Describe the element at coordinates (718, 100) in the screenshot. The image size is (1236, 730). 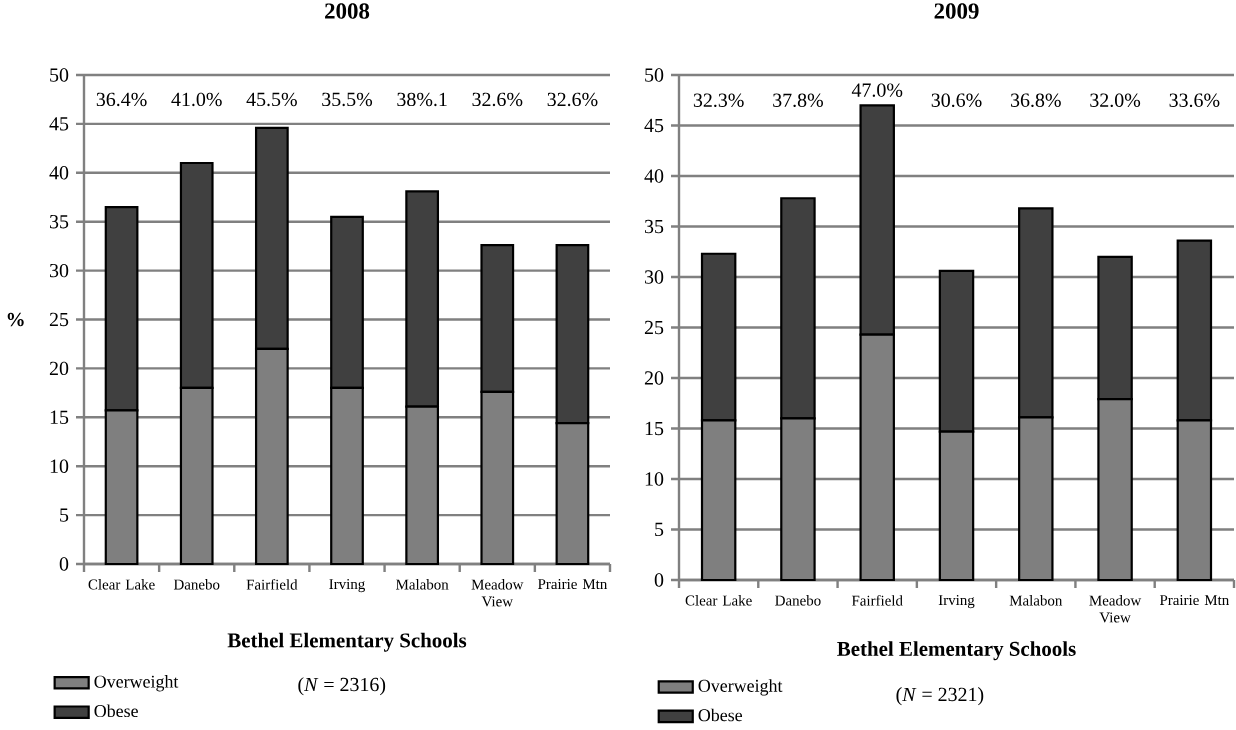
I see `annotation: 32.3%` at that location.